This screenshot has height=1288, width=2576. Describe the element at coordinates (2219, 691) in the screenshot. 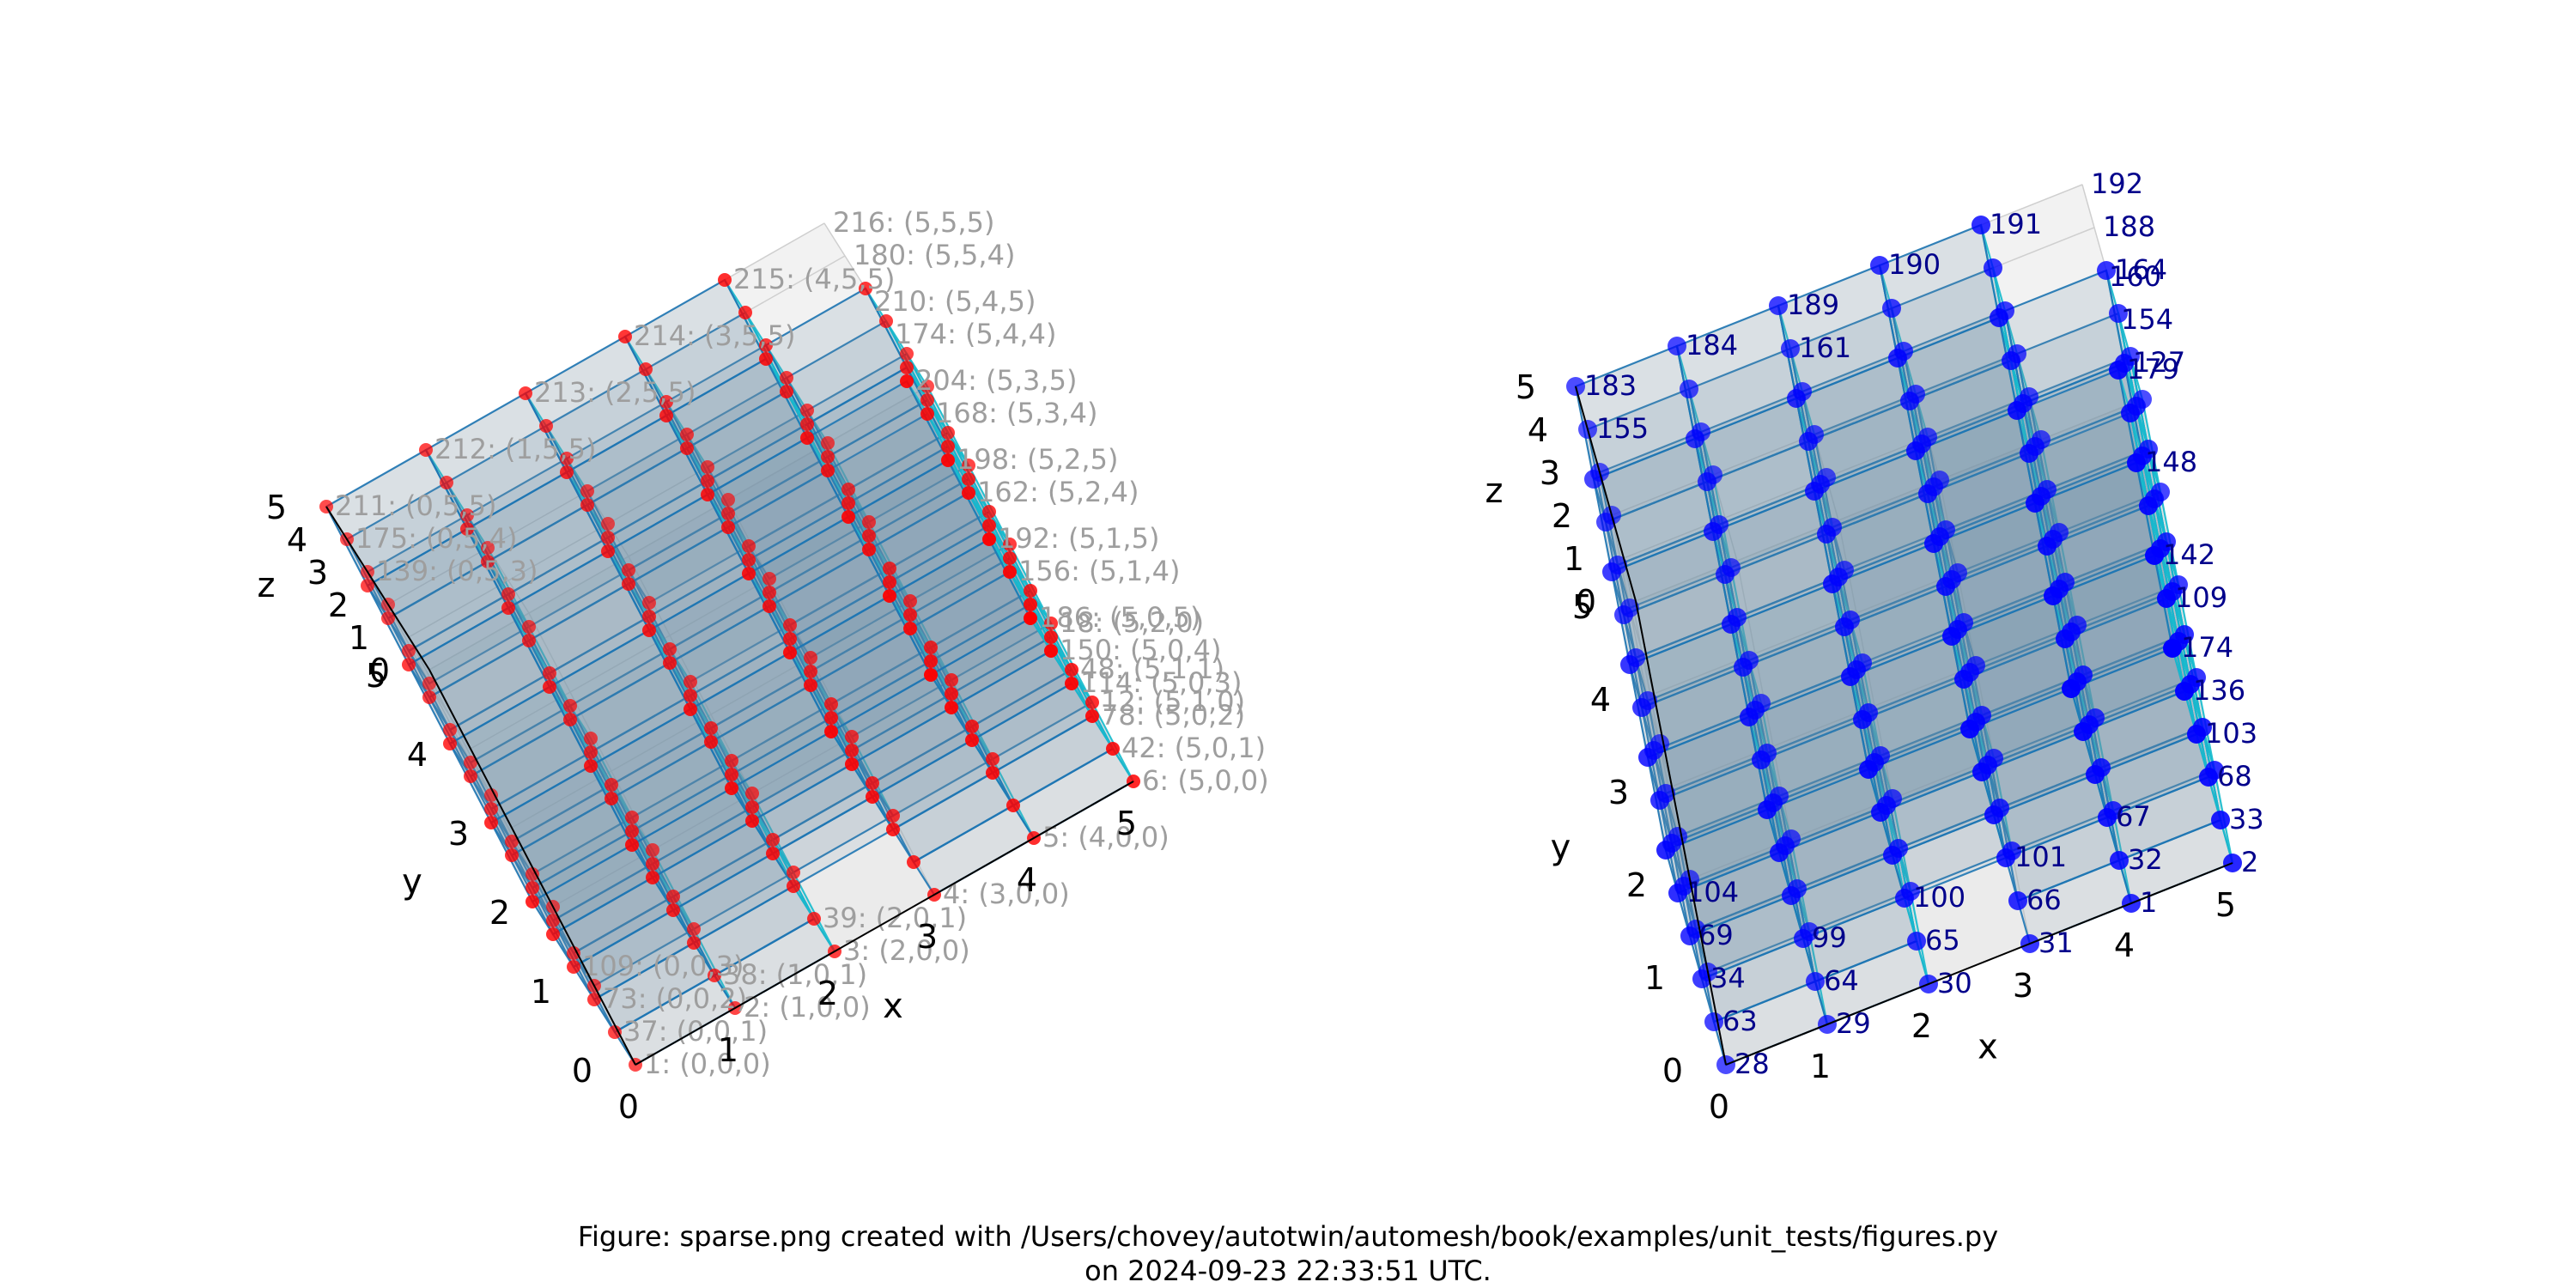

I see `node-label: 136` at that location.